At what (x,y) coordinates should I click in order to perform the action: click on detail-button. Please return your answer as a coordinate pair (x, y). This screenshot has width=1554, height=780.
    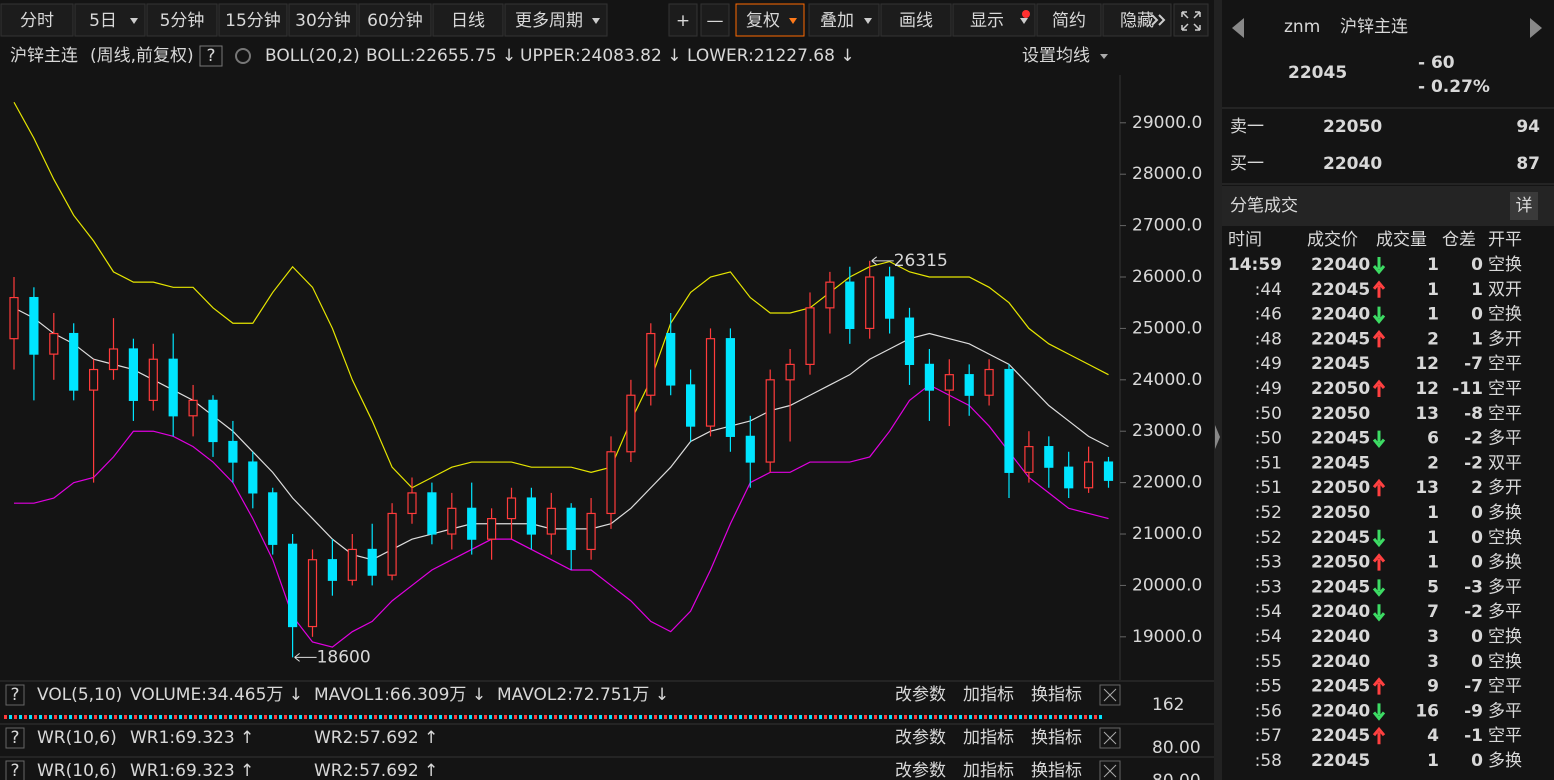
    Looking at the image, I should click on (1524, 206).